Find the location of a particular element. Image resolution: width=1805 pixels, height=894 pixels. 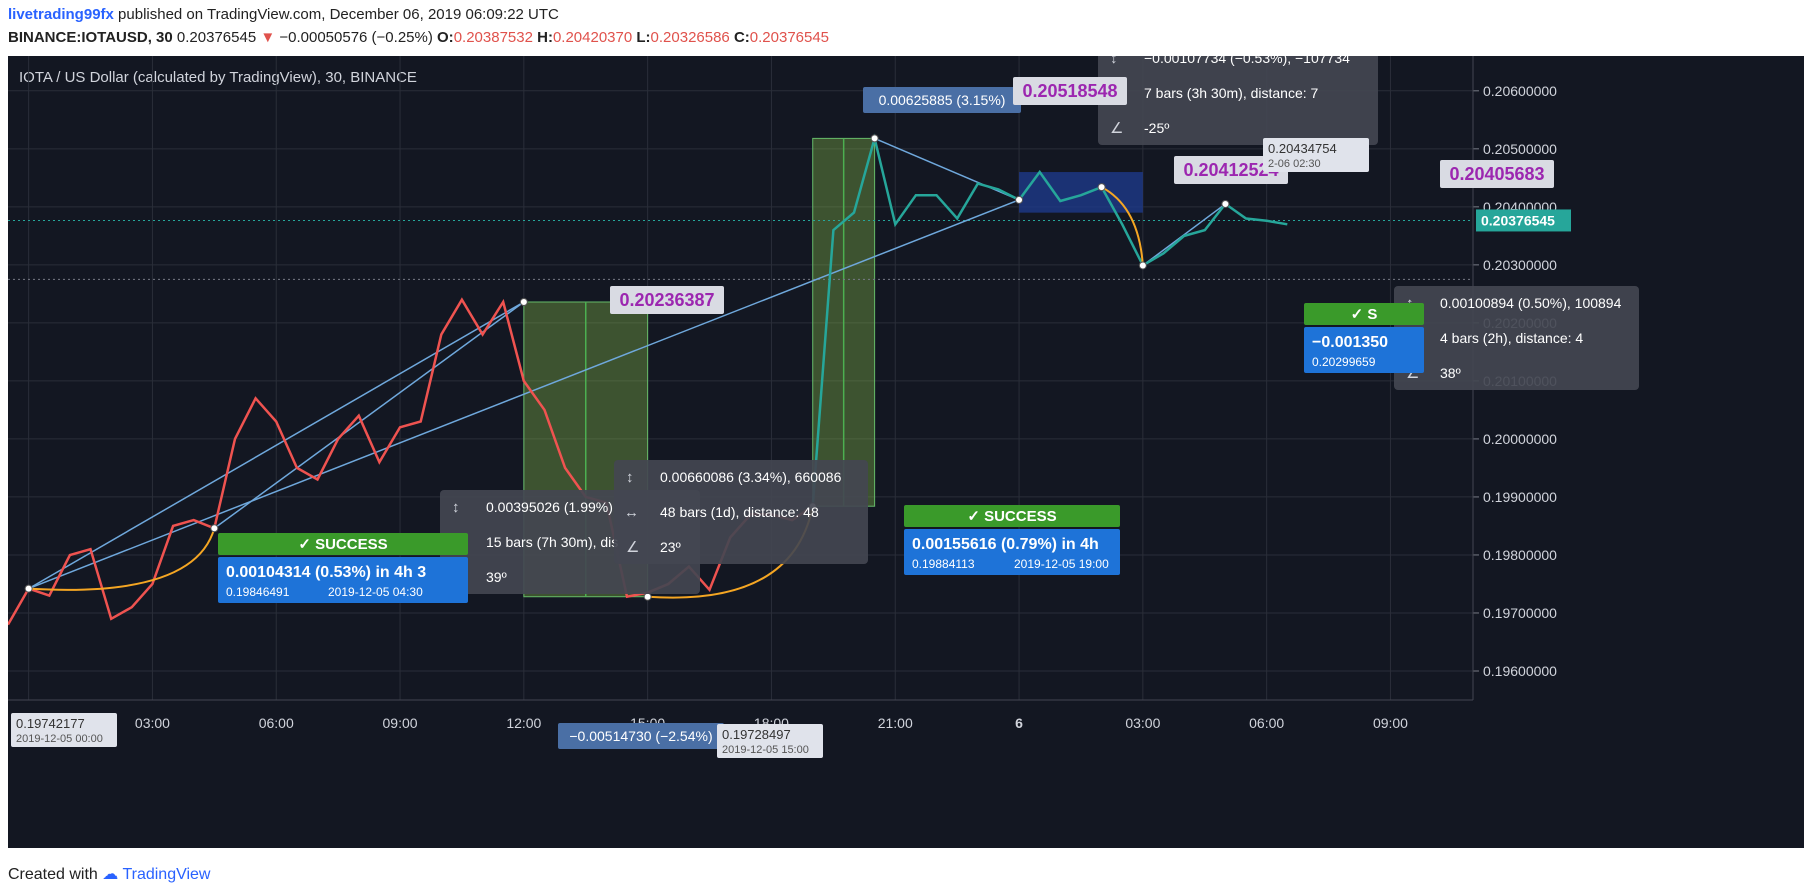

callout-1-success-text: ✓ SUCCESS is located at coordinates (342, 544).